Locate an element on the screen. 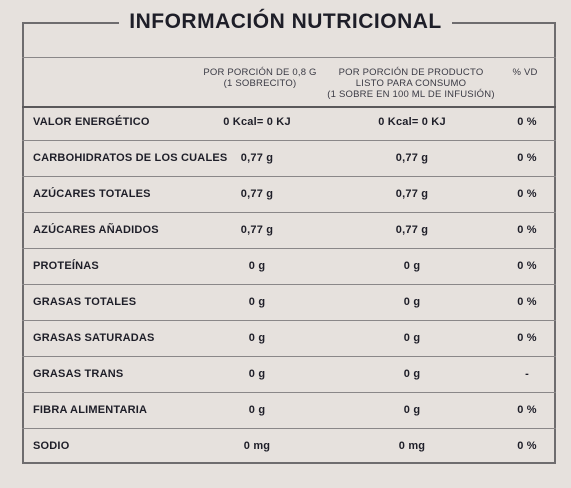  nutrient-name: FIBRA ALIMENTARIA is located at coordinates (90, 410).